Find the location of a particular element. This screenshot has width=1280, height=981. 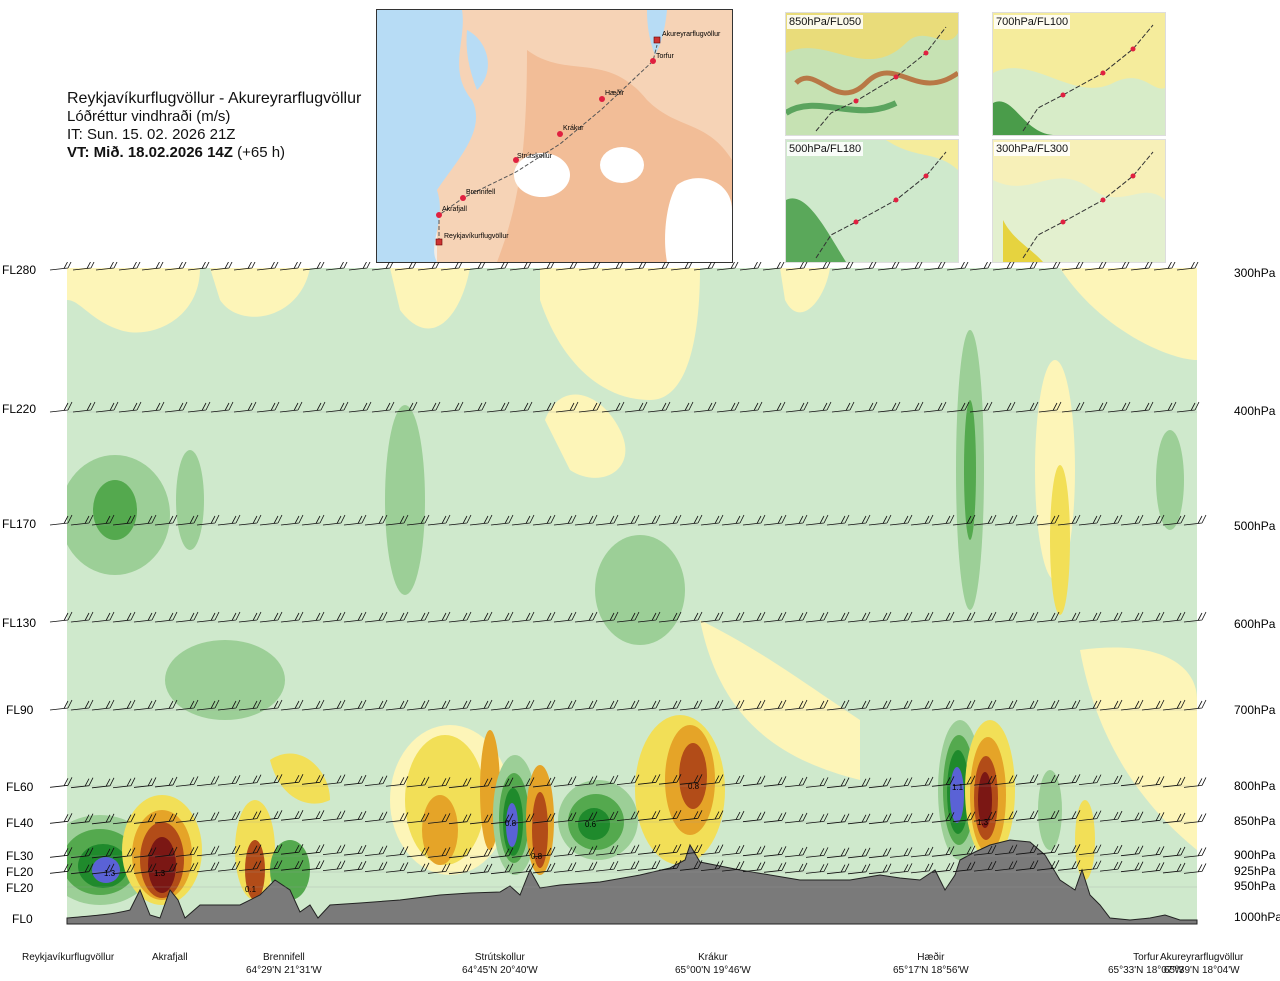

fl-label: FL130 is located at coordinates (19, 623).